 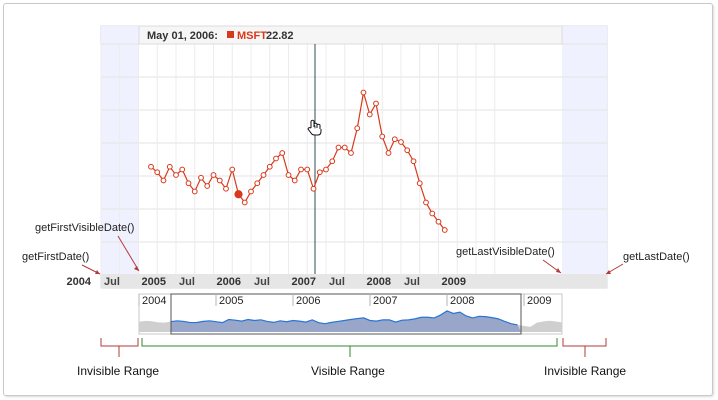 I want to click on annotation-last-label: getLastDate(), so click(x=656, y=257).